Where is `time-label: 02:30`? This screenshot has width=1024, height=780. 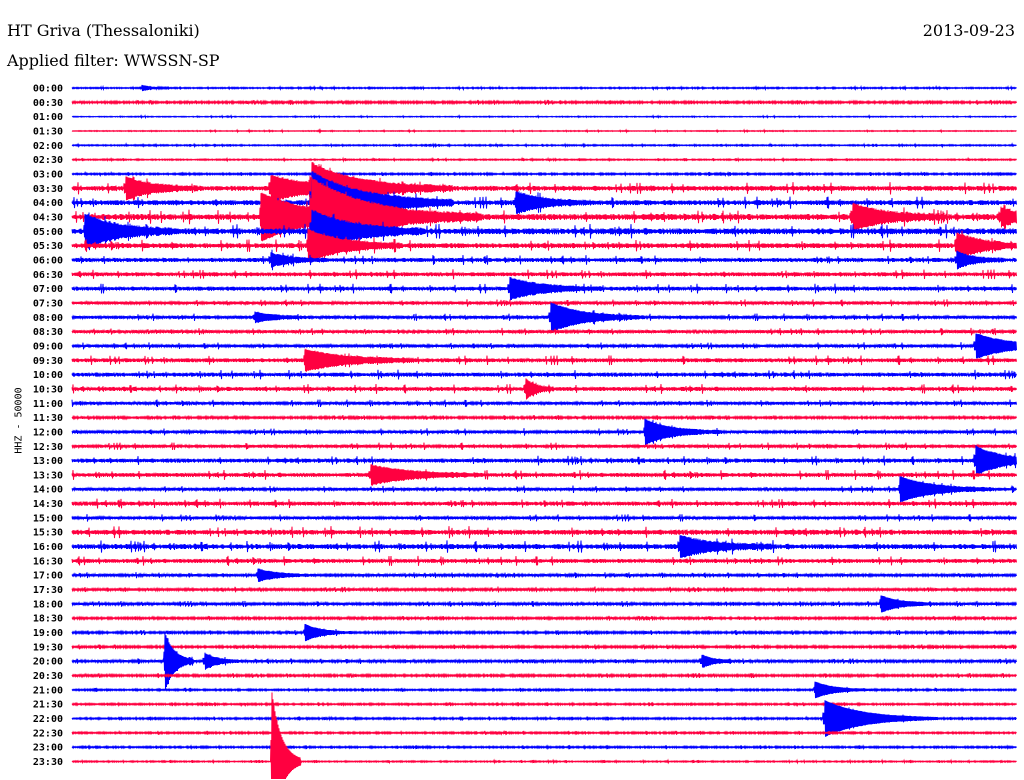
time-label: 02:30 is located at coordinates (48, 160).